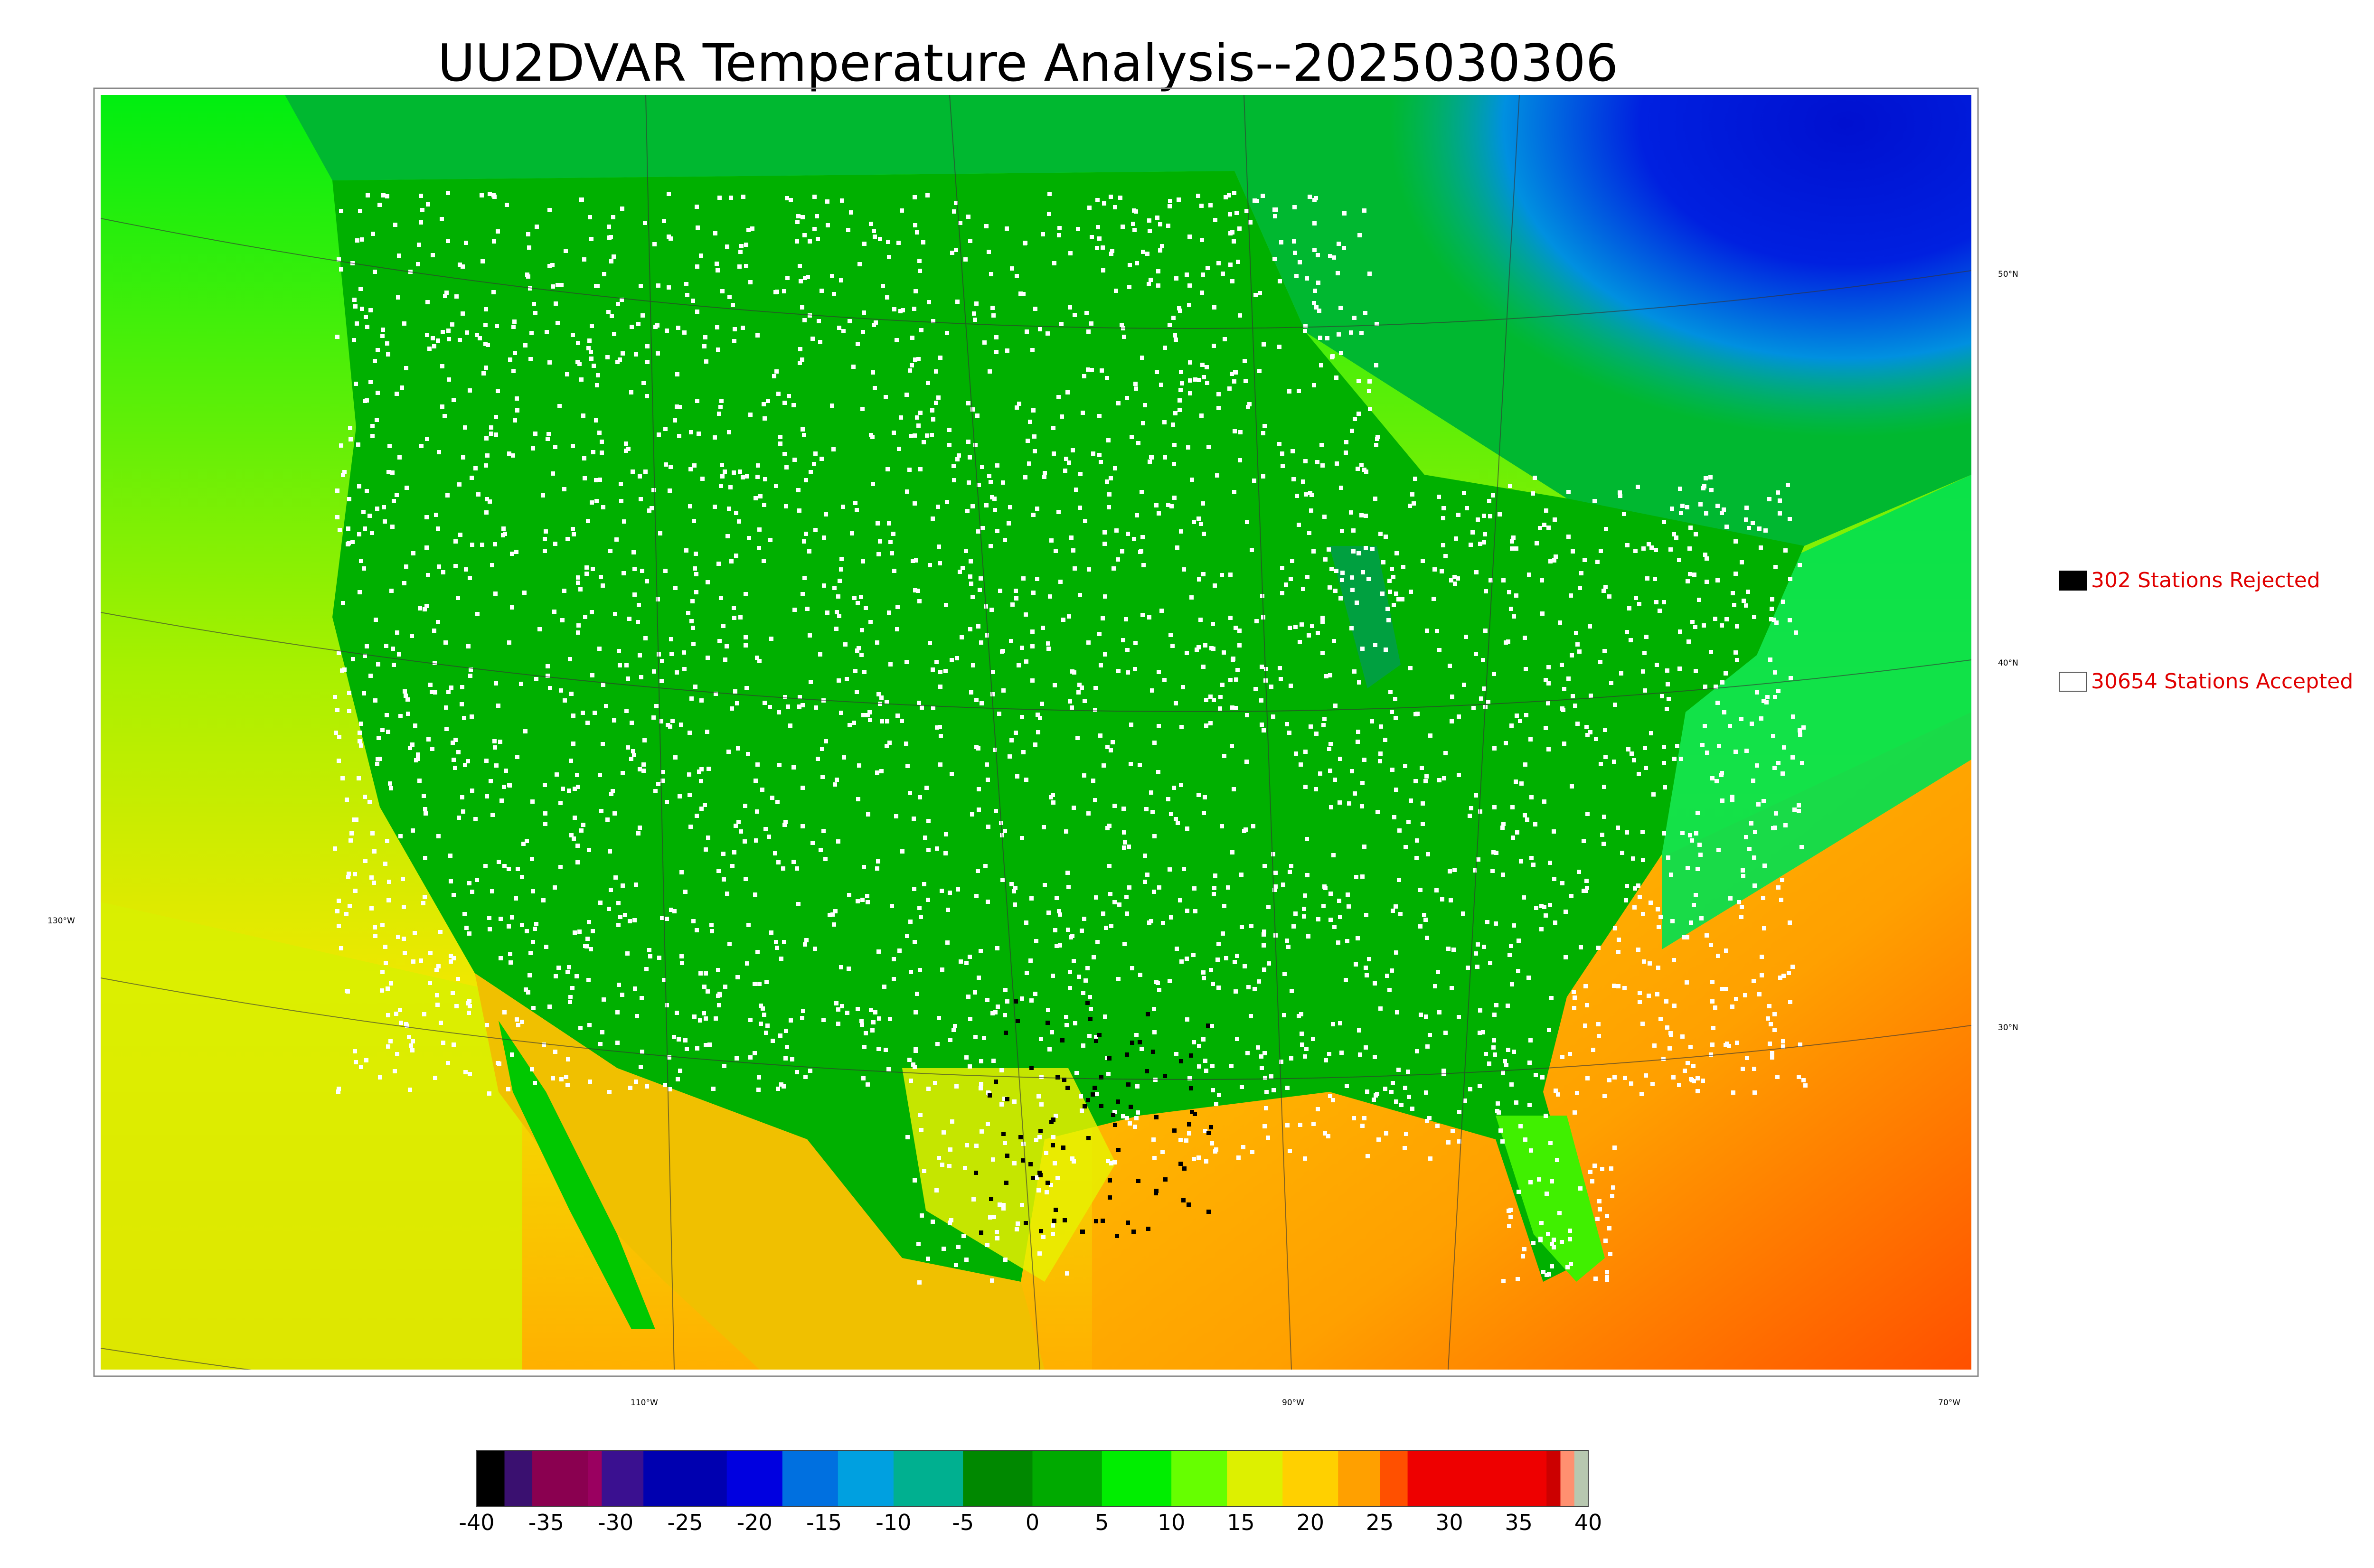 The height and width of the screenshot is (1568, 2374). Describe the element at coordinates (754, 1522) in the screenshot. I see `colorbar-tick-label: -20` at that location.